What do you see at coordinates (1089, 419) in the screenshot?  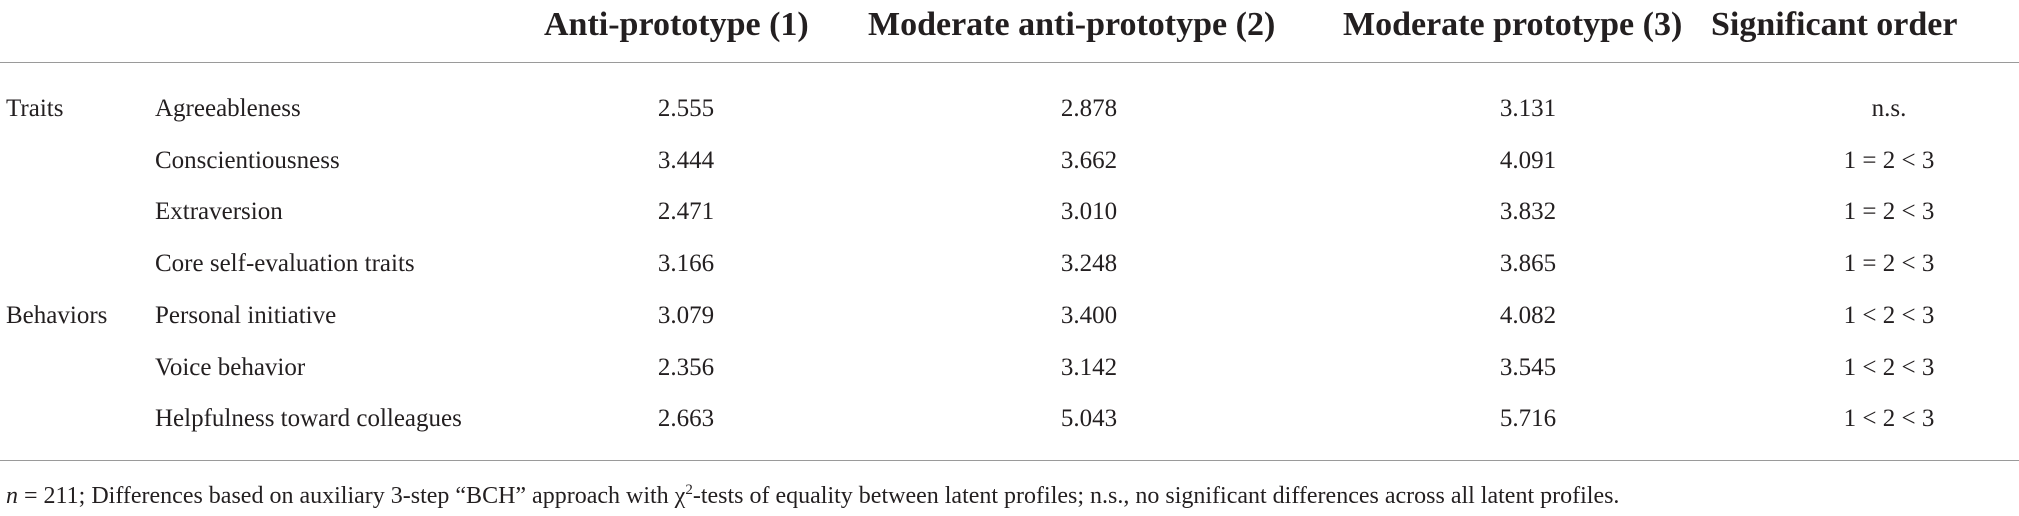 I see `cell-value: 5.043` at bounding box center [1089, 419].